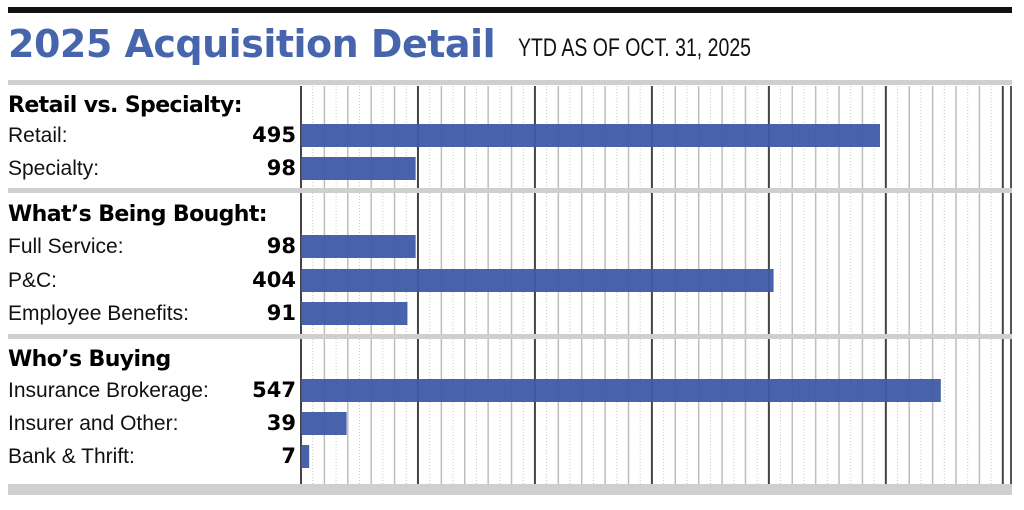 The width and height of the screenshot is (1024, 510). I want to click on value-label: 495, so click(274, 135).